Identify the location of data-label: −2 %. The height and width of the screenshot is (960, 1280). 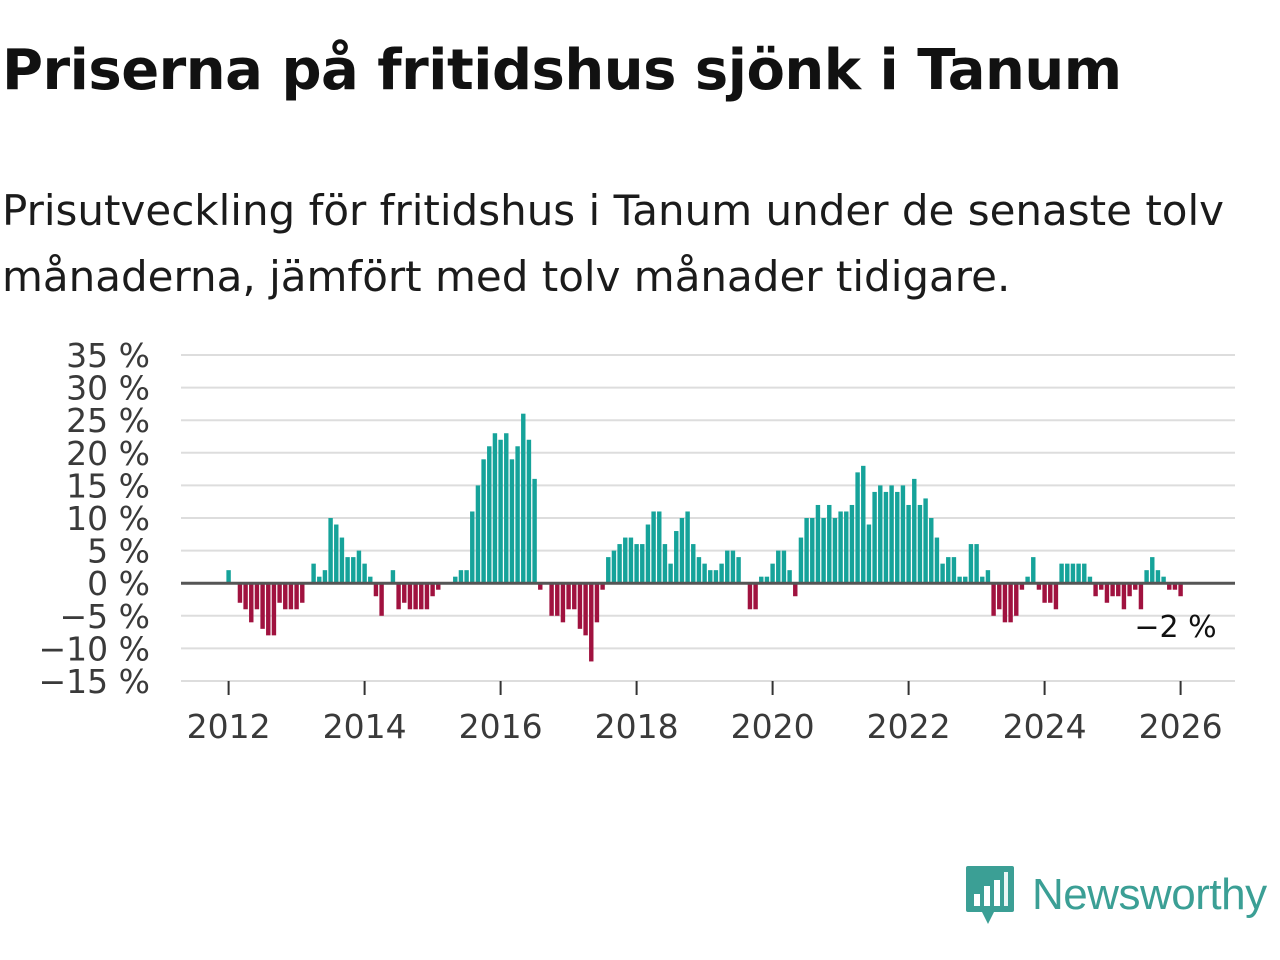
(1175, 627).